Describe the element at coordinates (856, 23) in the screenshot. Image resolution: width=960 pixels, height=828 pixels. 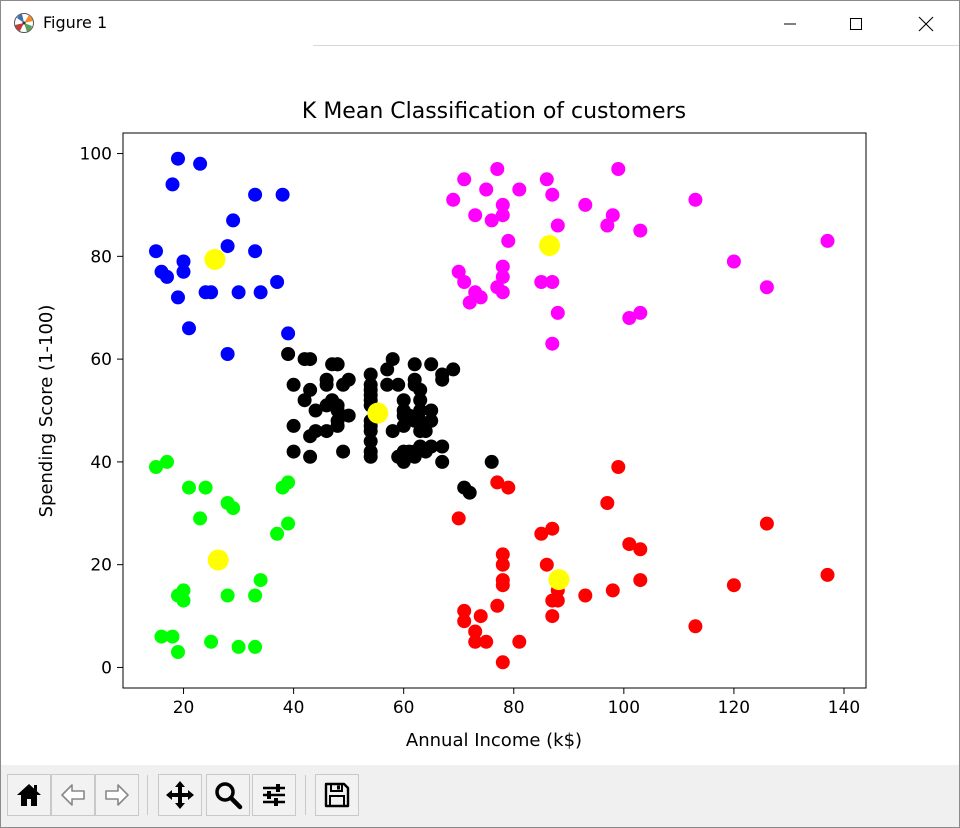
I see `maximize-button` at that location.